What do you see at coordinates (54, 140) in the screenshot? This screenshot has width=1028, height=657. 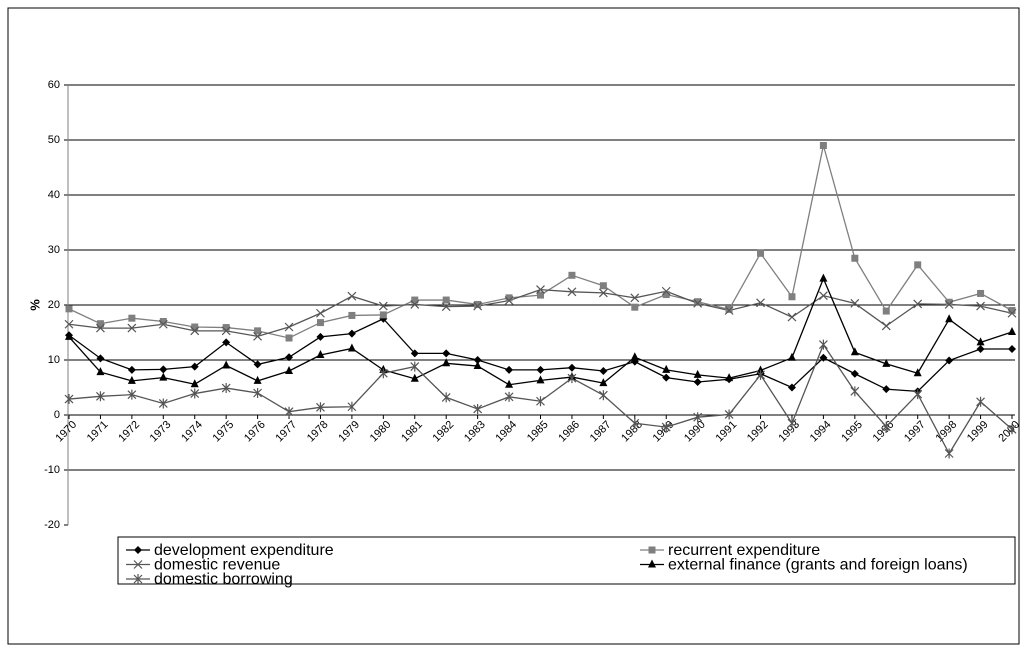 I see `y-tick-label: 50` at bounding box center [54, 140].